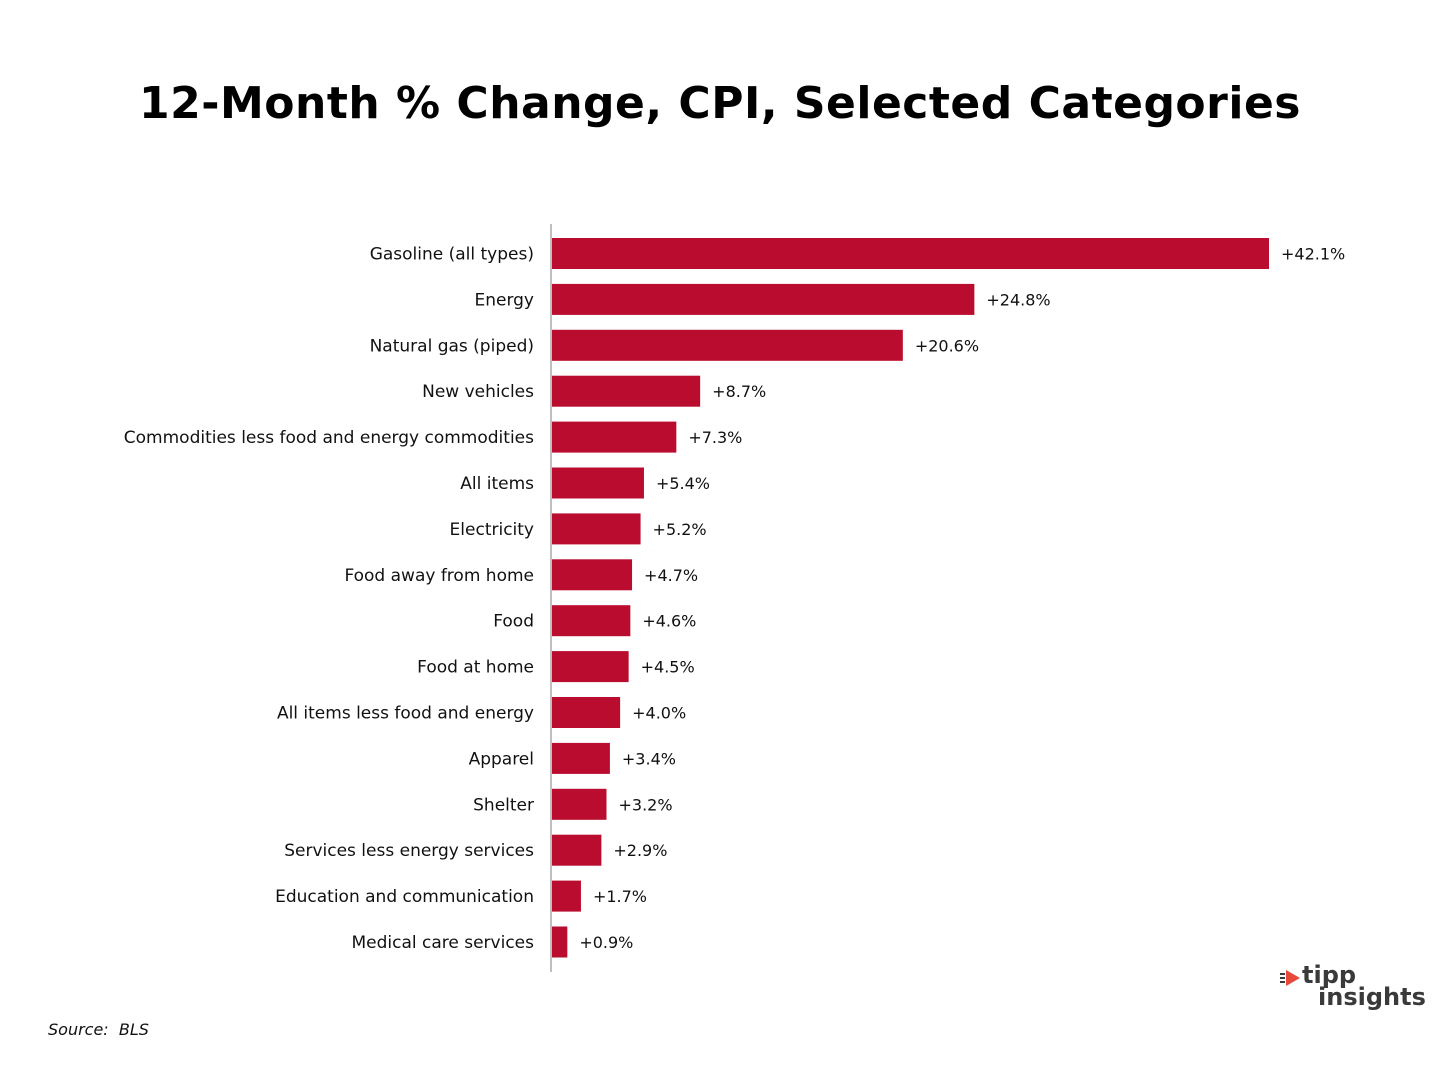 The image size is (1440, 1080). I want to click on data-label: +4.6%, so click(669, 621).